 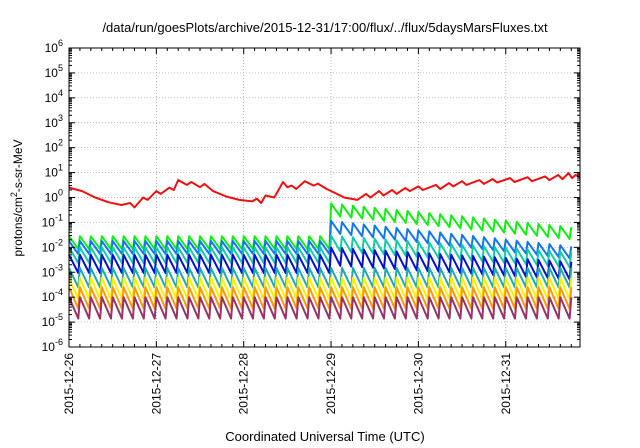 What do you see at coordinates (156, 384) in the screenshot?
I see `x-tick-label: 2015-12-27` at bounding box center [156, 384].